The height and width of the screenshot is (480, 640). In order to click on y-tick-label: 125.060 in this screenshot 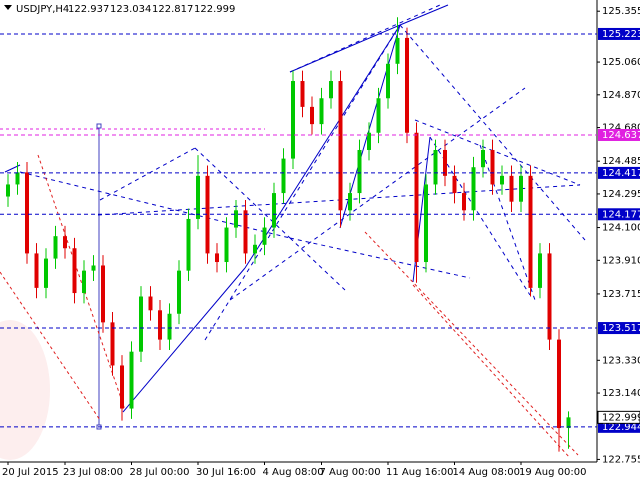, I will do `click(621, 62)`.